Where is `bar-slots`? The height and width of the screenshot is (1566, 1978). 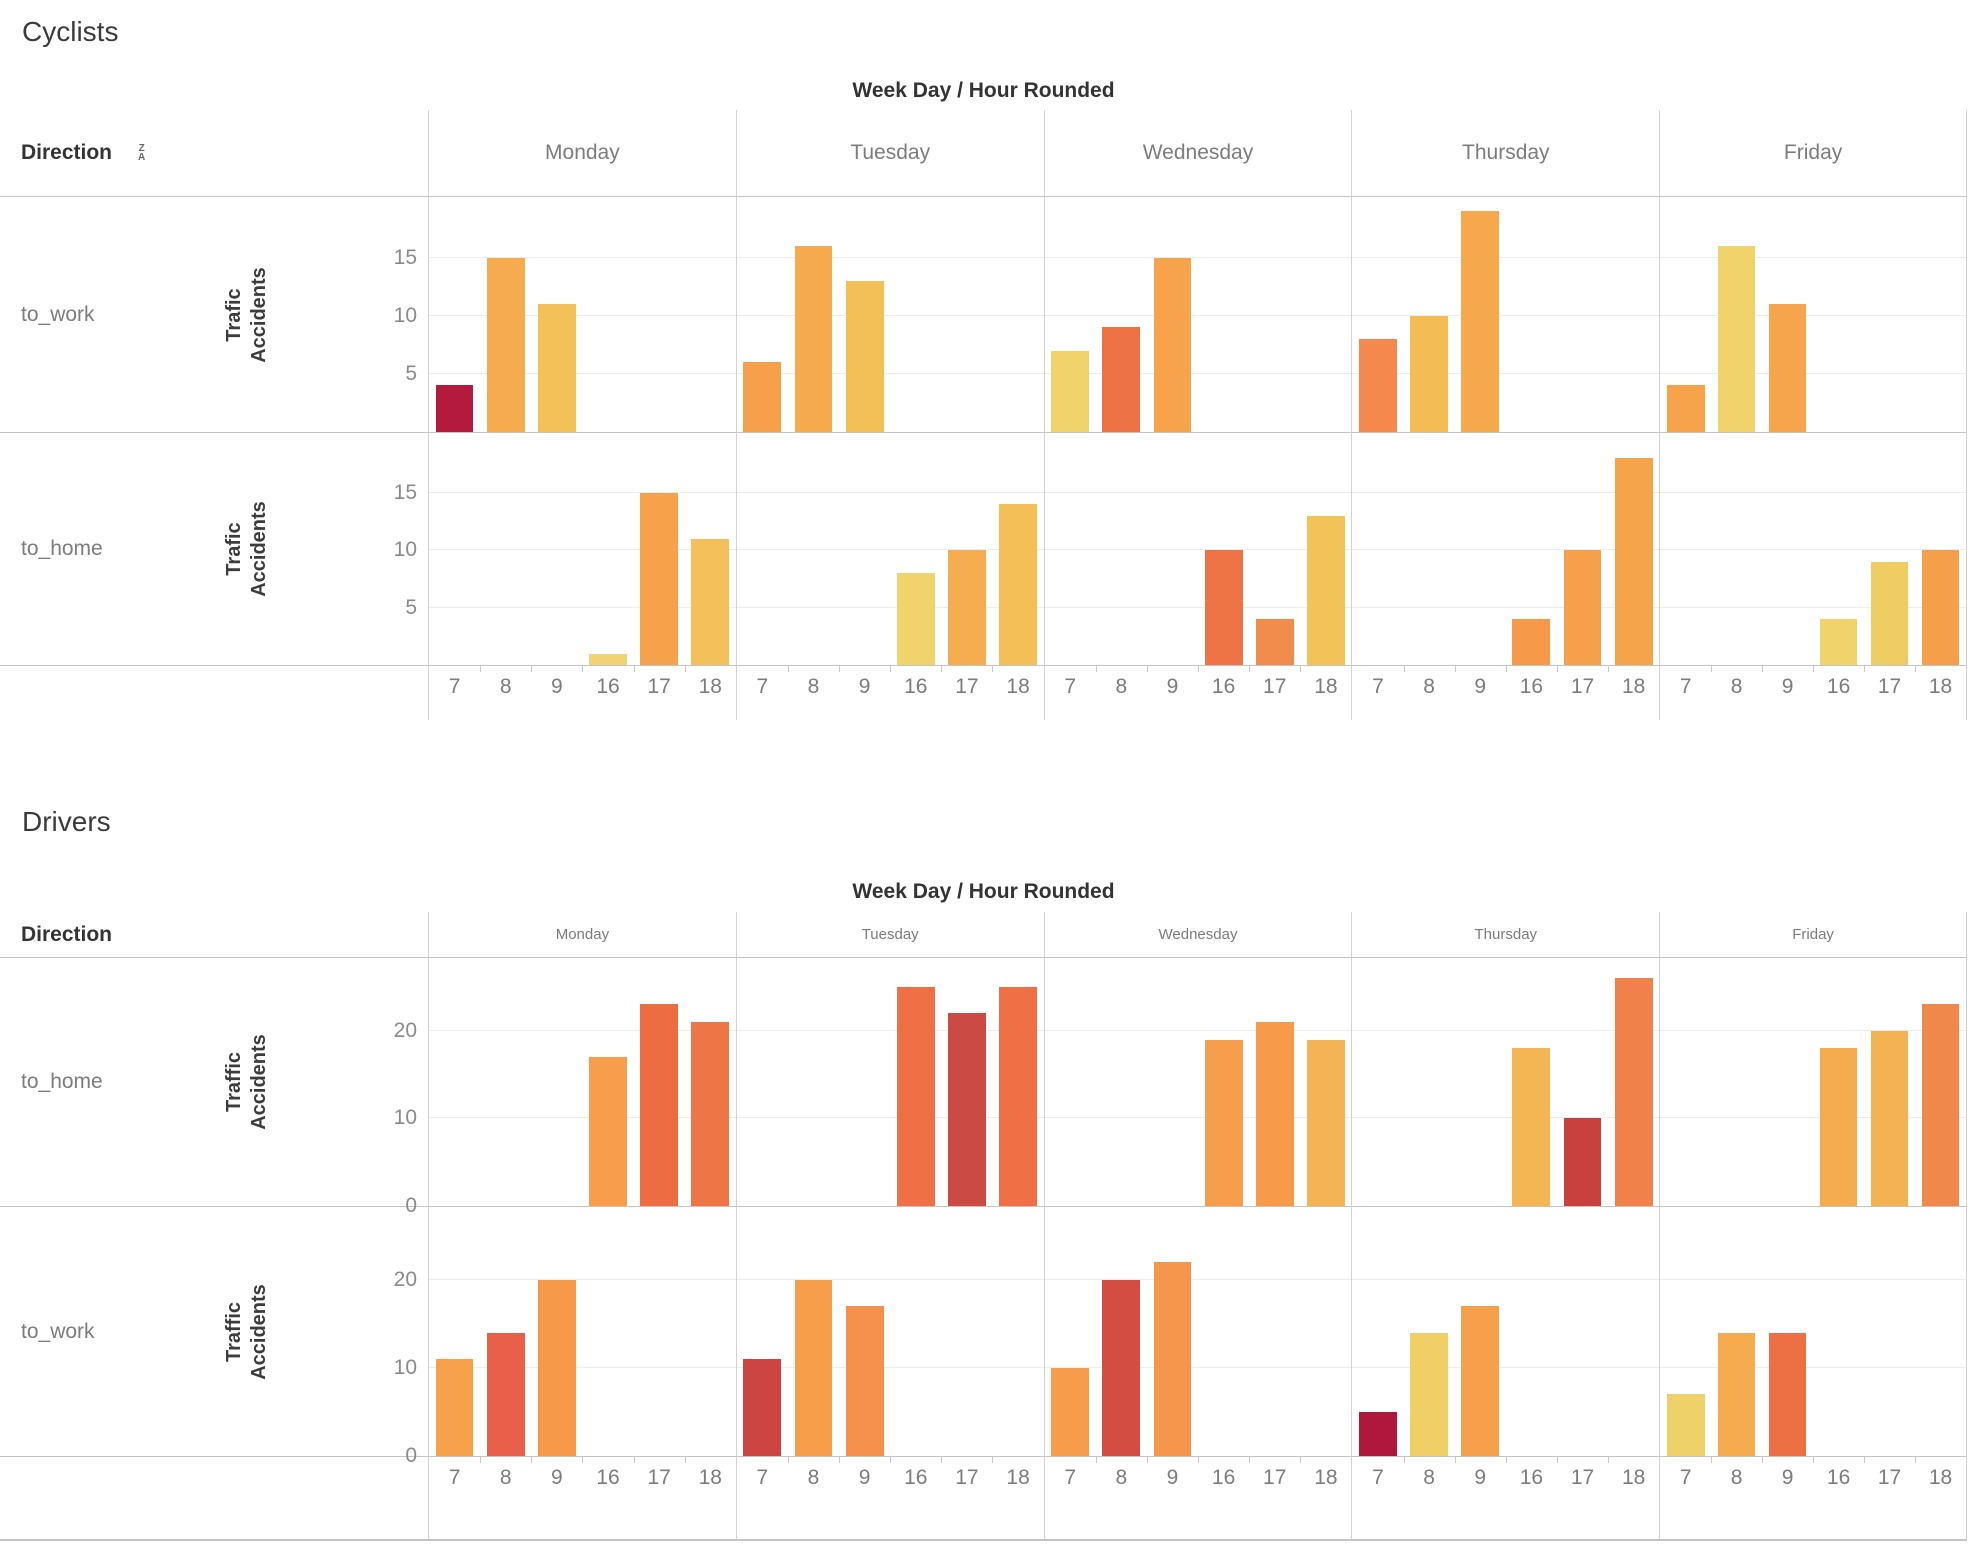
bar-slots is located at coordinates (1505, 549).